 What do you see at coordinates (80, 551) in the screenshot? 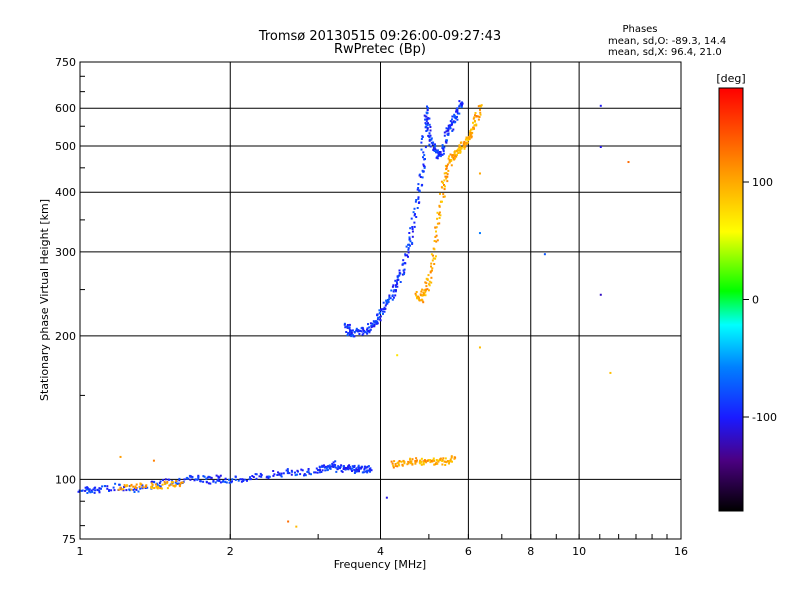
I see `x-tick-label: 1` at bounding box center [80, 551].